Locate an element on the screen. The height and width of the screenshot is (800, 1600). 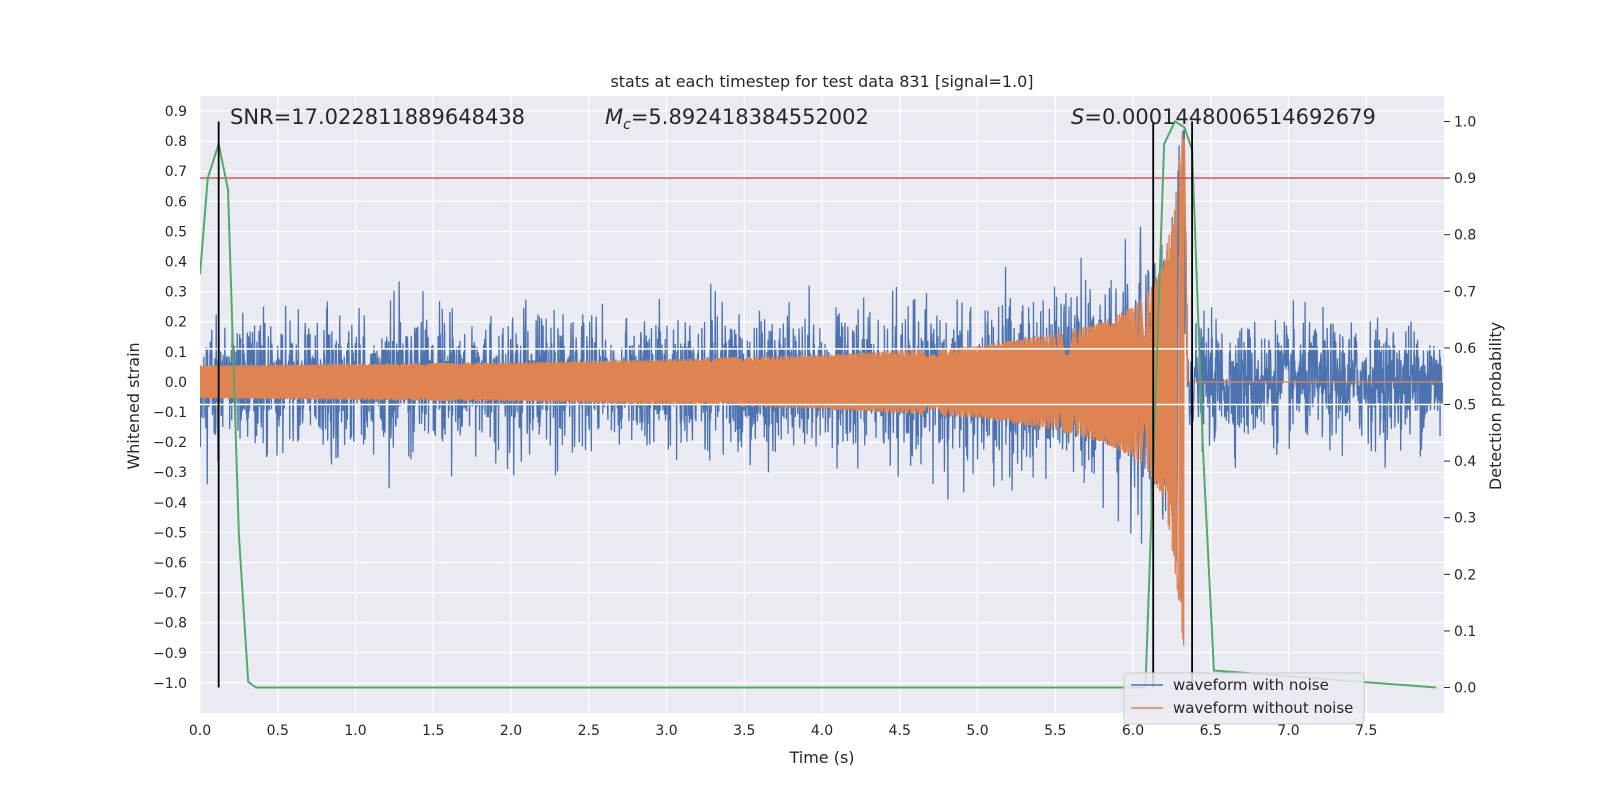
y-right-tick-label: 0.6 is located at coordinates (1465, 349).